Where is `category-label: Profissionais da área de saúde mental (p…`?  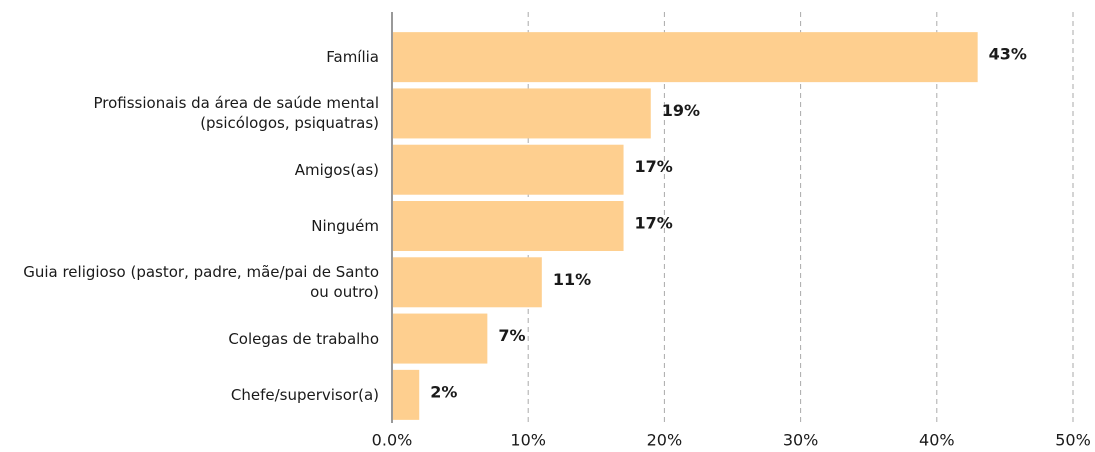 category-label: Profissionais da área de saúde mental (p… is located at coordinates (236, 113).